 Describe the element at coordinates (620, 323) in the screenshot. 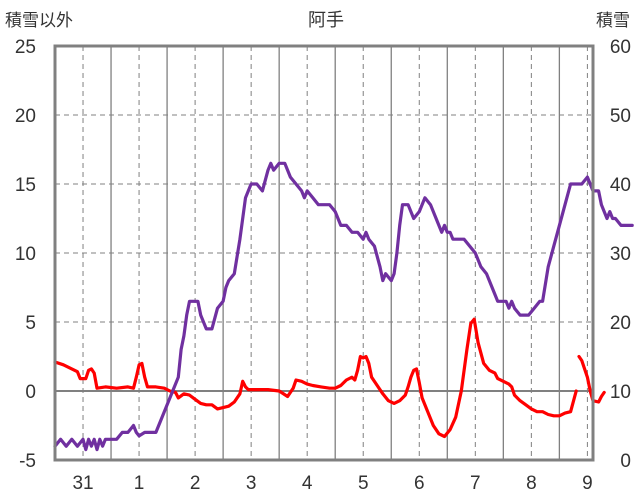

I see `right-tick-label: 20` at that location.